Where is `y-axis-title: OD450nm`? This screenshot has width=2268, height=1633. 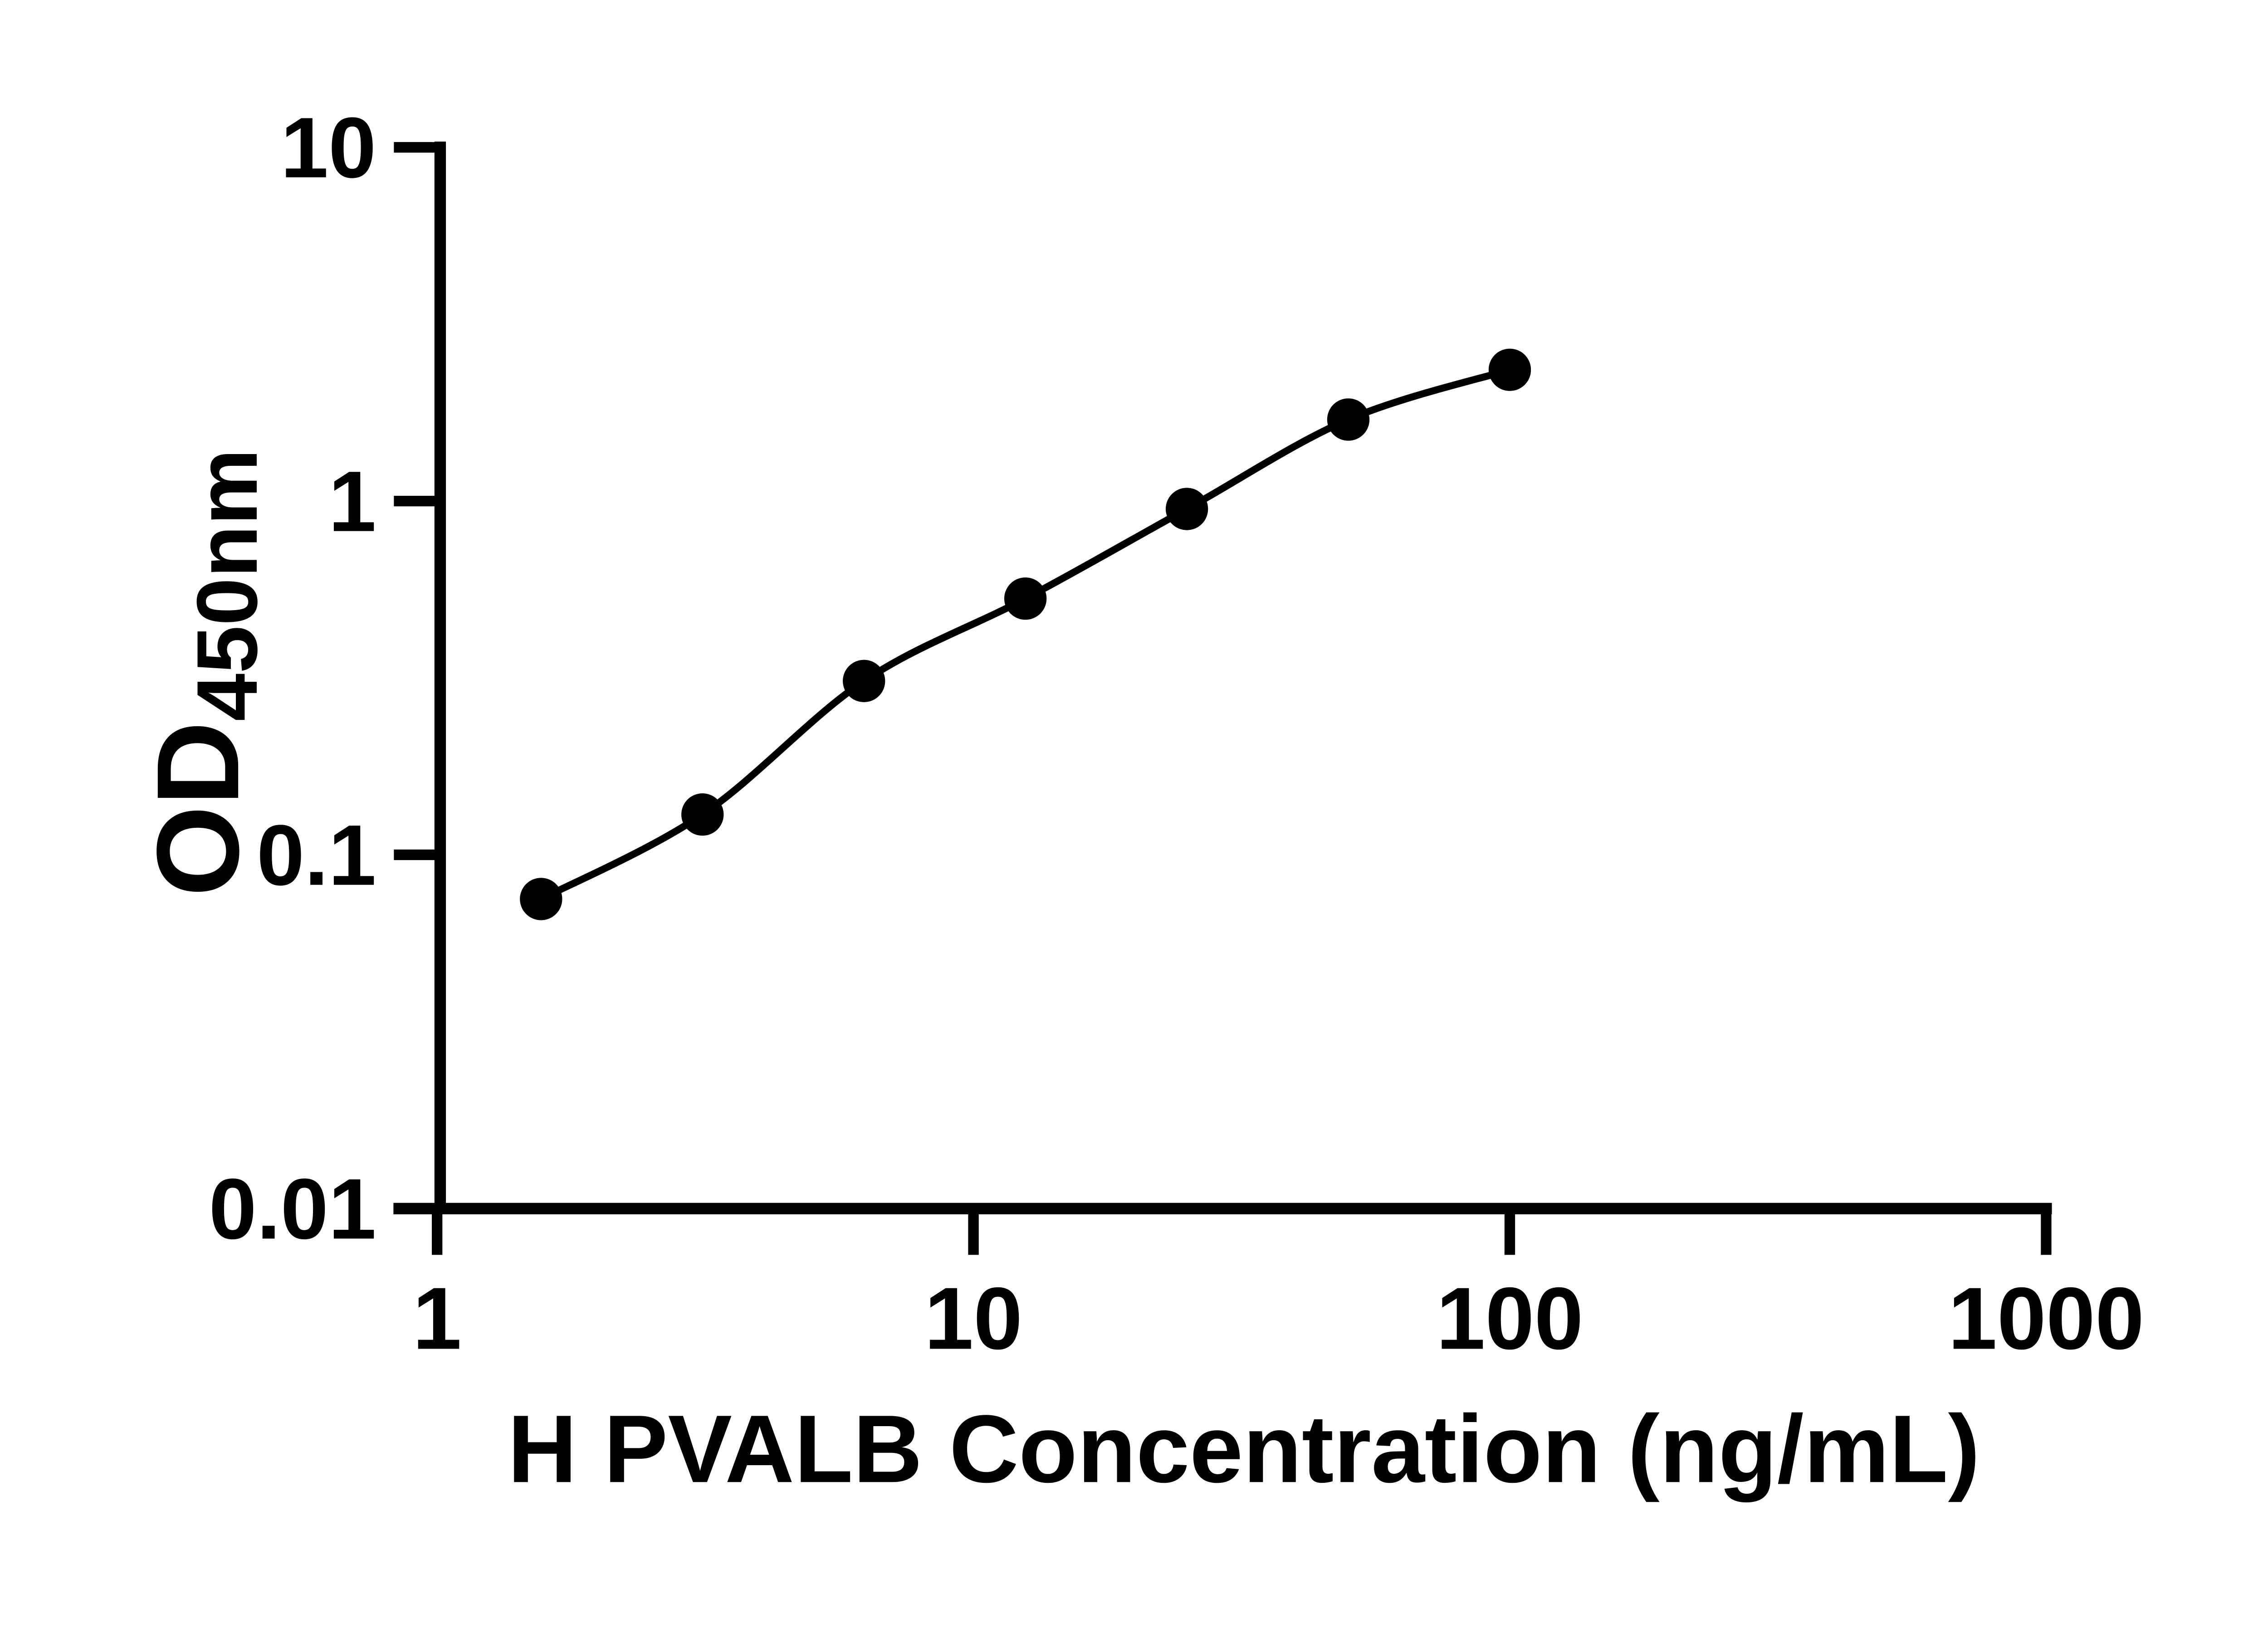
y-axis-title: OD450nm is located at coordinates (204, 672).